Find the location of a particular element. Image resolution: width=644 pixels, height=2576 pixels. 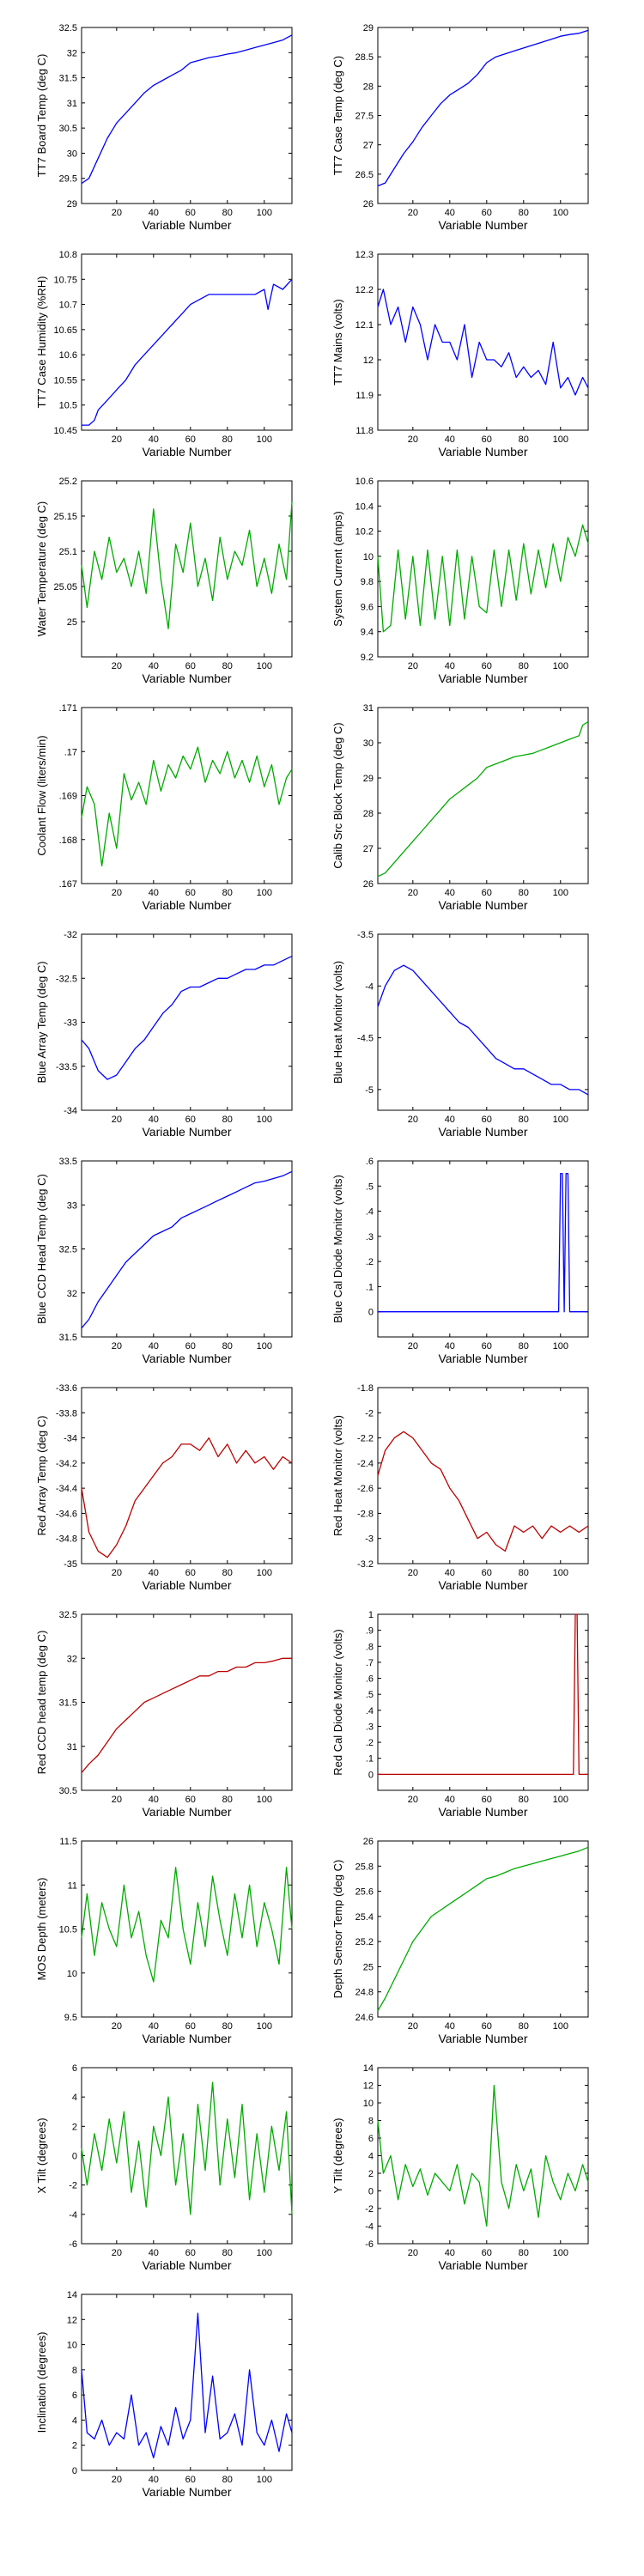

y-tick-label: 31.5 is located at coordinates (68, 79).